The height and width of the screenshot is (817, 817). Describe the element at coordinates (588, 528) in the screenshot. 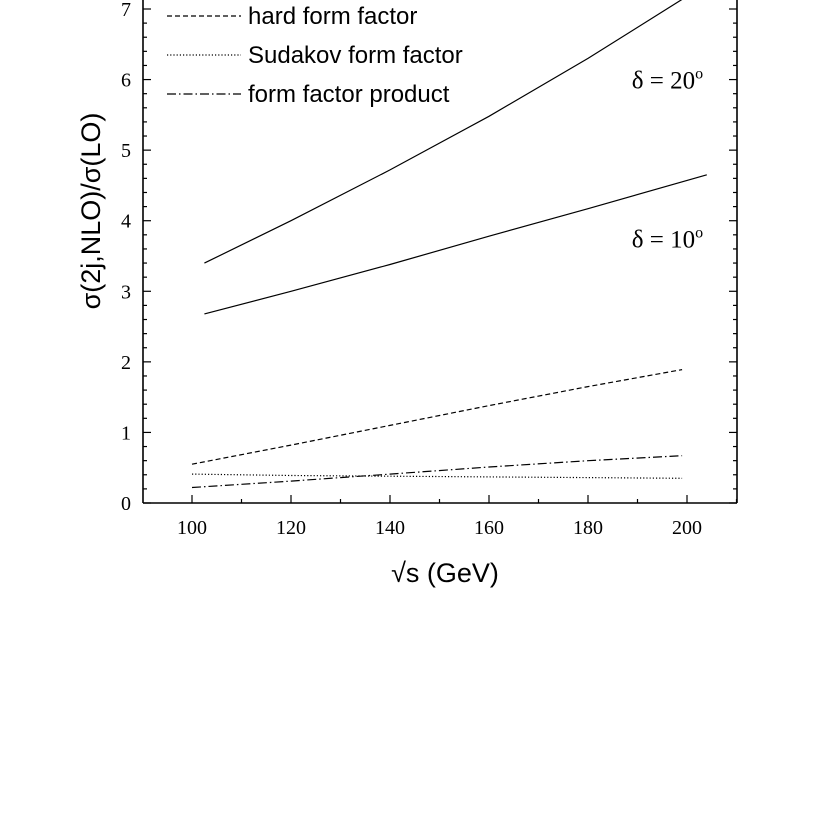

I see `x-tick-label: 180` at that location.